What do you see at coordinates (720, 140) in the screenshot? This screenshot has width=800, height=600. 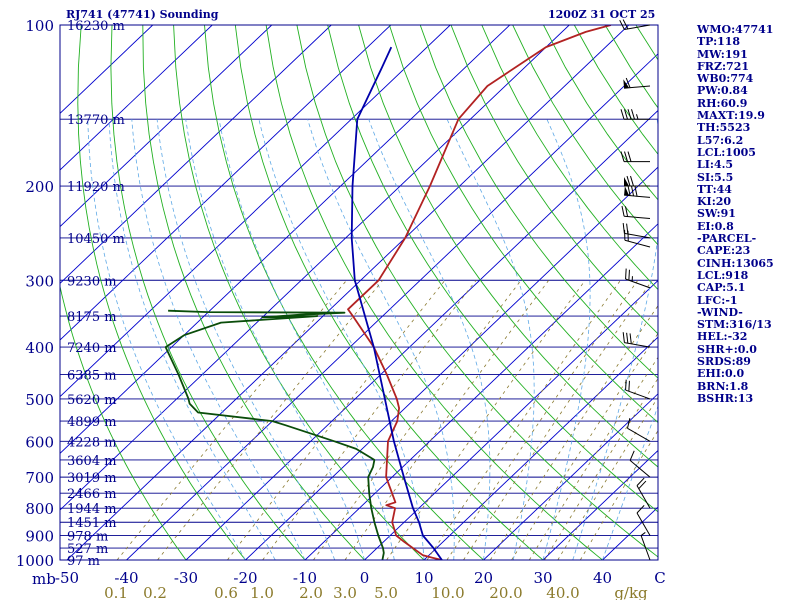 I see `index-row: L57:6.2` at bounding box center [720, 140].